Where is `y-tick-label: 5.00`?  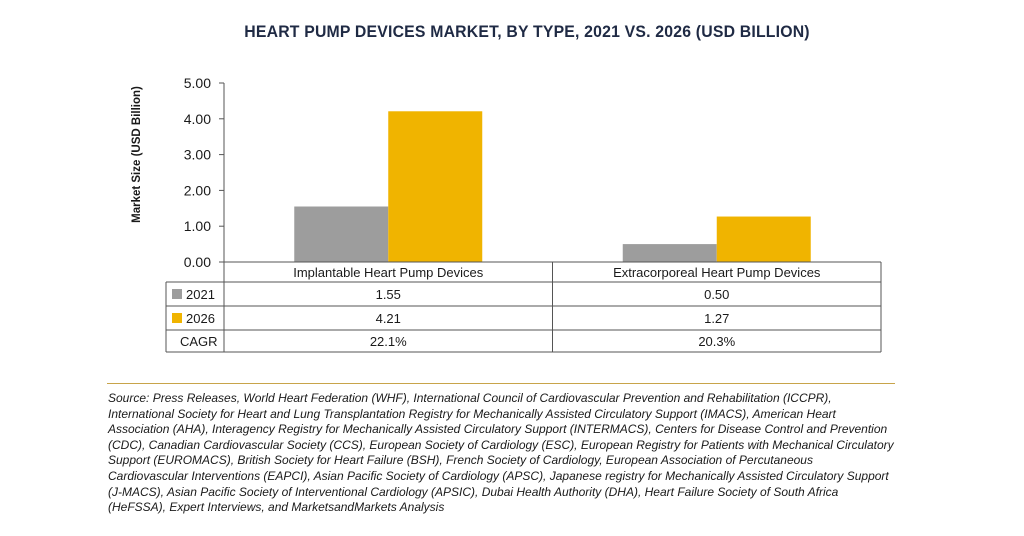 y-tick-label: 5.00 is located at coordinates (197, 83).